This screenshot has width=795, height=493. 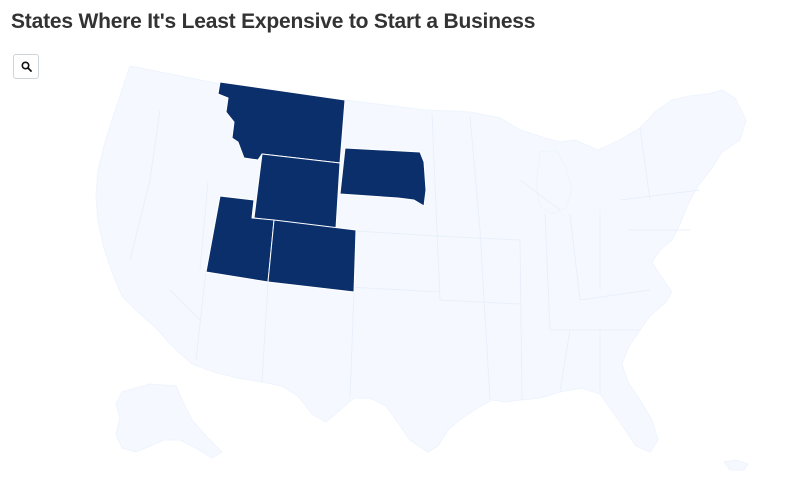 I want to click on highlighted-states, so click(x=316, y=187).